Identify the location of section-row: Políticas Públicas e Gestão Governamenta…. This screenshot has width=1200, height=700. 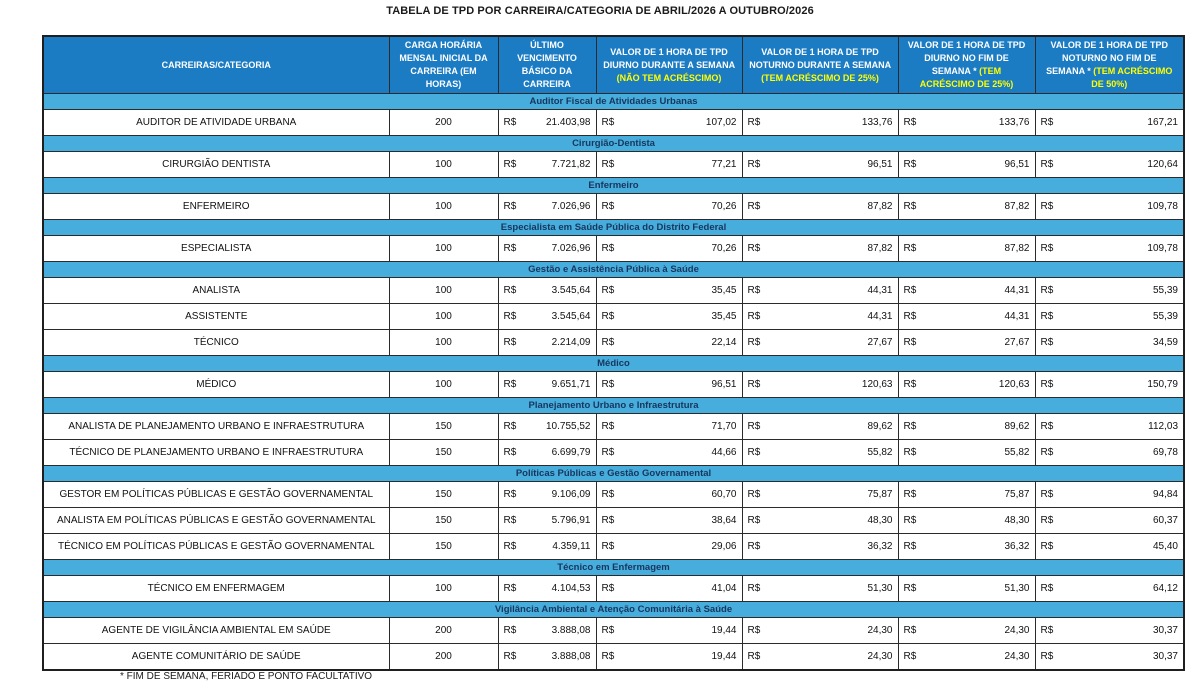
(613, 474).